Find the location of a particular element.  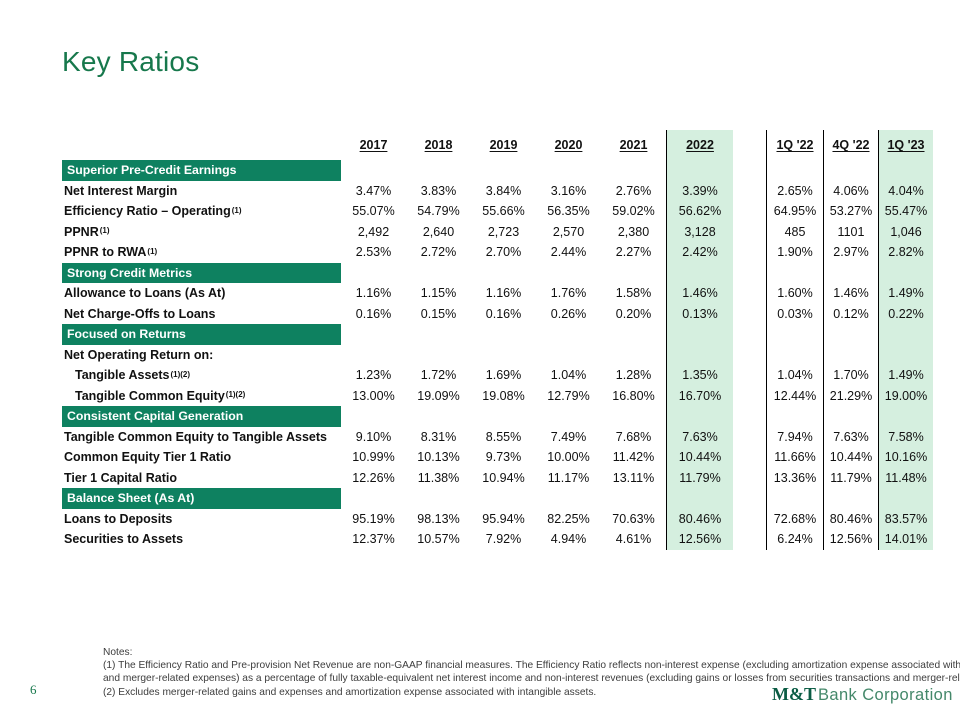

footnote-marker: (1)(2) is located at coordinates (180, 374).